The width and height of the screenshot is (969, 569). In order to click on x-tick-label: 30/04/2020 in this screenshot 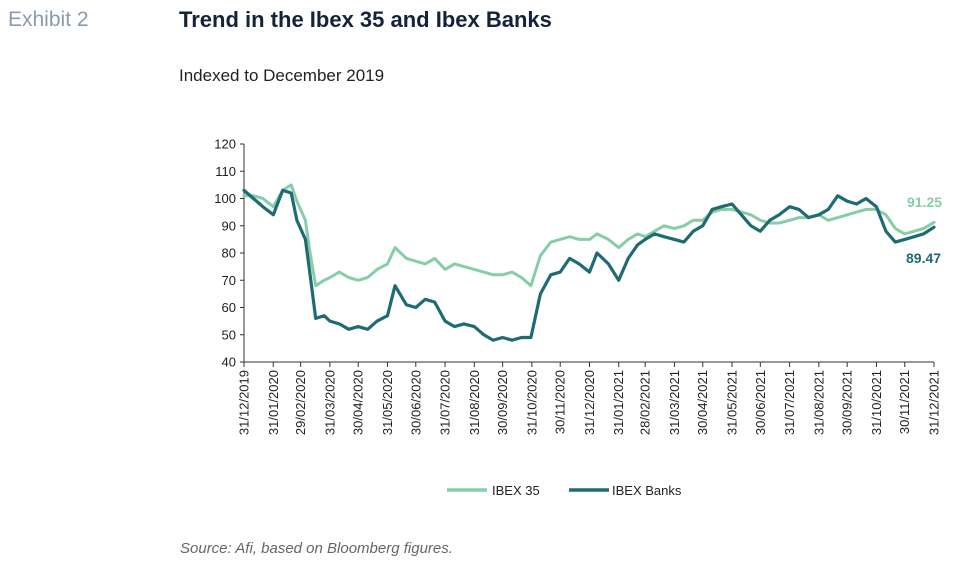, I will do `click(358, 402)`.